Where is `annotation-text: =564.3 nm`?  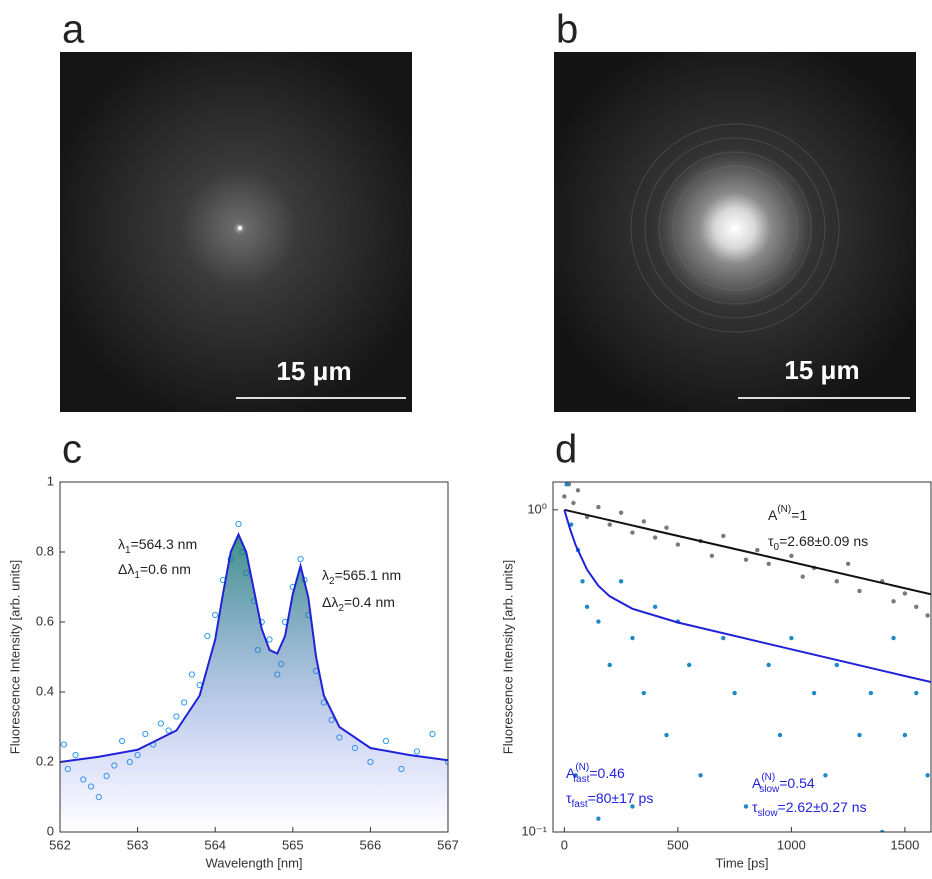
annotation-text: =564.3 nm is located at coordinates (164, 544).